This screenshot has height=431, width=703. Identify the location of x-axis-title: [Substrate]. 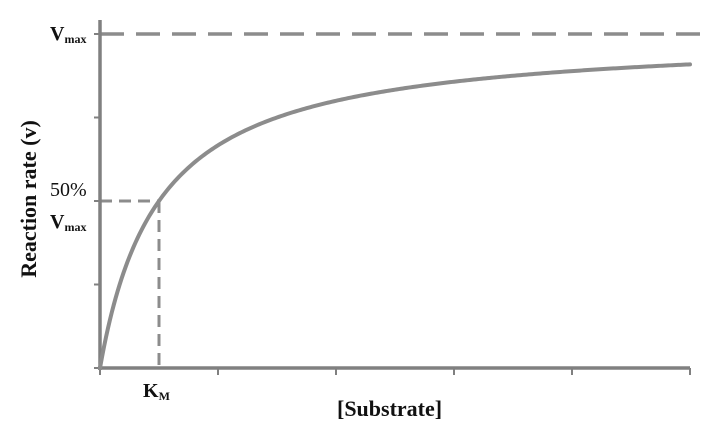
(390, 408).